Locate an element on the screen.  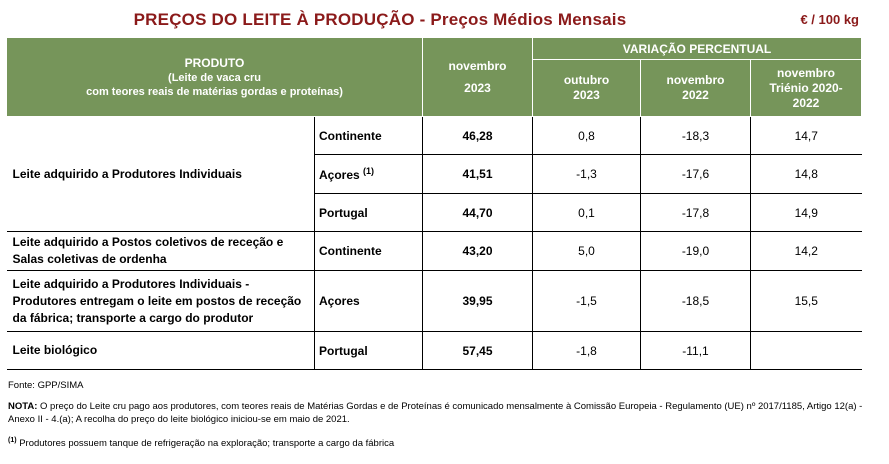
header-month-line2: 2023 is located at coordinates (477, 88).